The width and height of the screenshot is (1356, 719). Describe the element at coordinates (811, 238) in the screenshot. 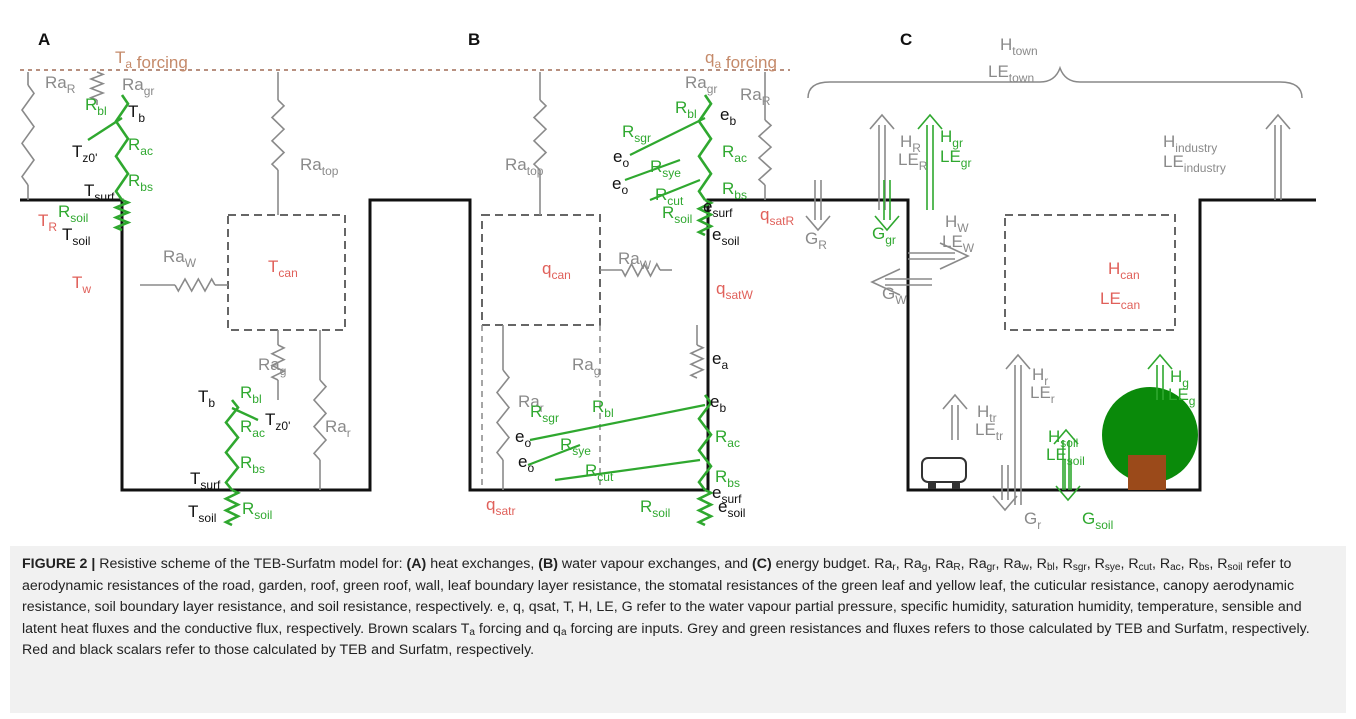

I see `label-text: G` at that location.